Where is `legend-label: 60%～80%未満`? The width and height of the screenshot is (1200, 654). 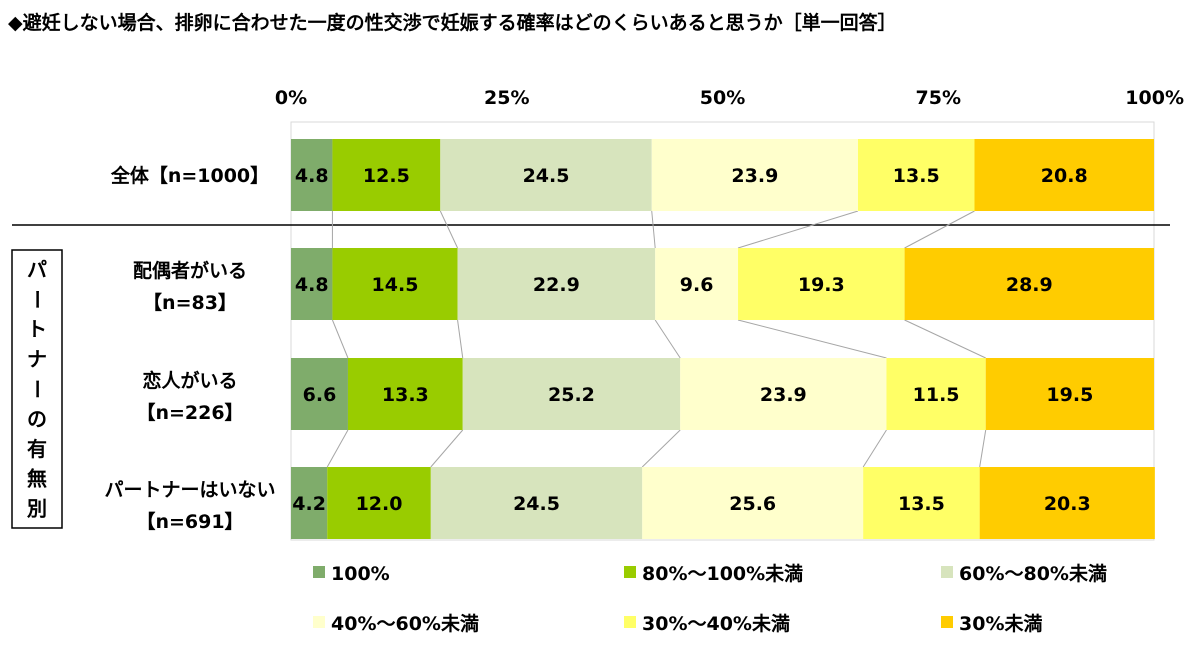 legend-label: 60%～80%未満 is located at coordinates (1033, 573).